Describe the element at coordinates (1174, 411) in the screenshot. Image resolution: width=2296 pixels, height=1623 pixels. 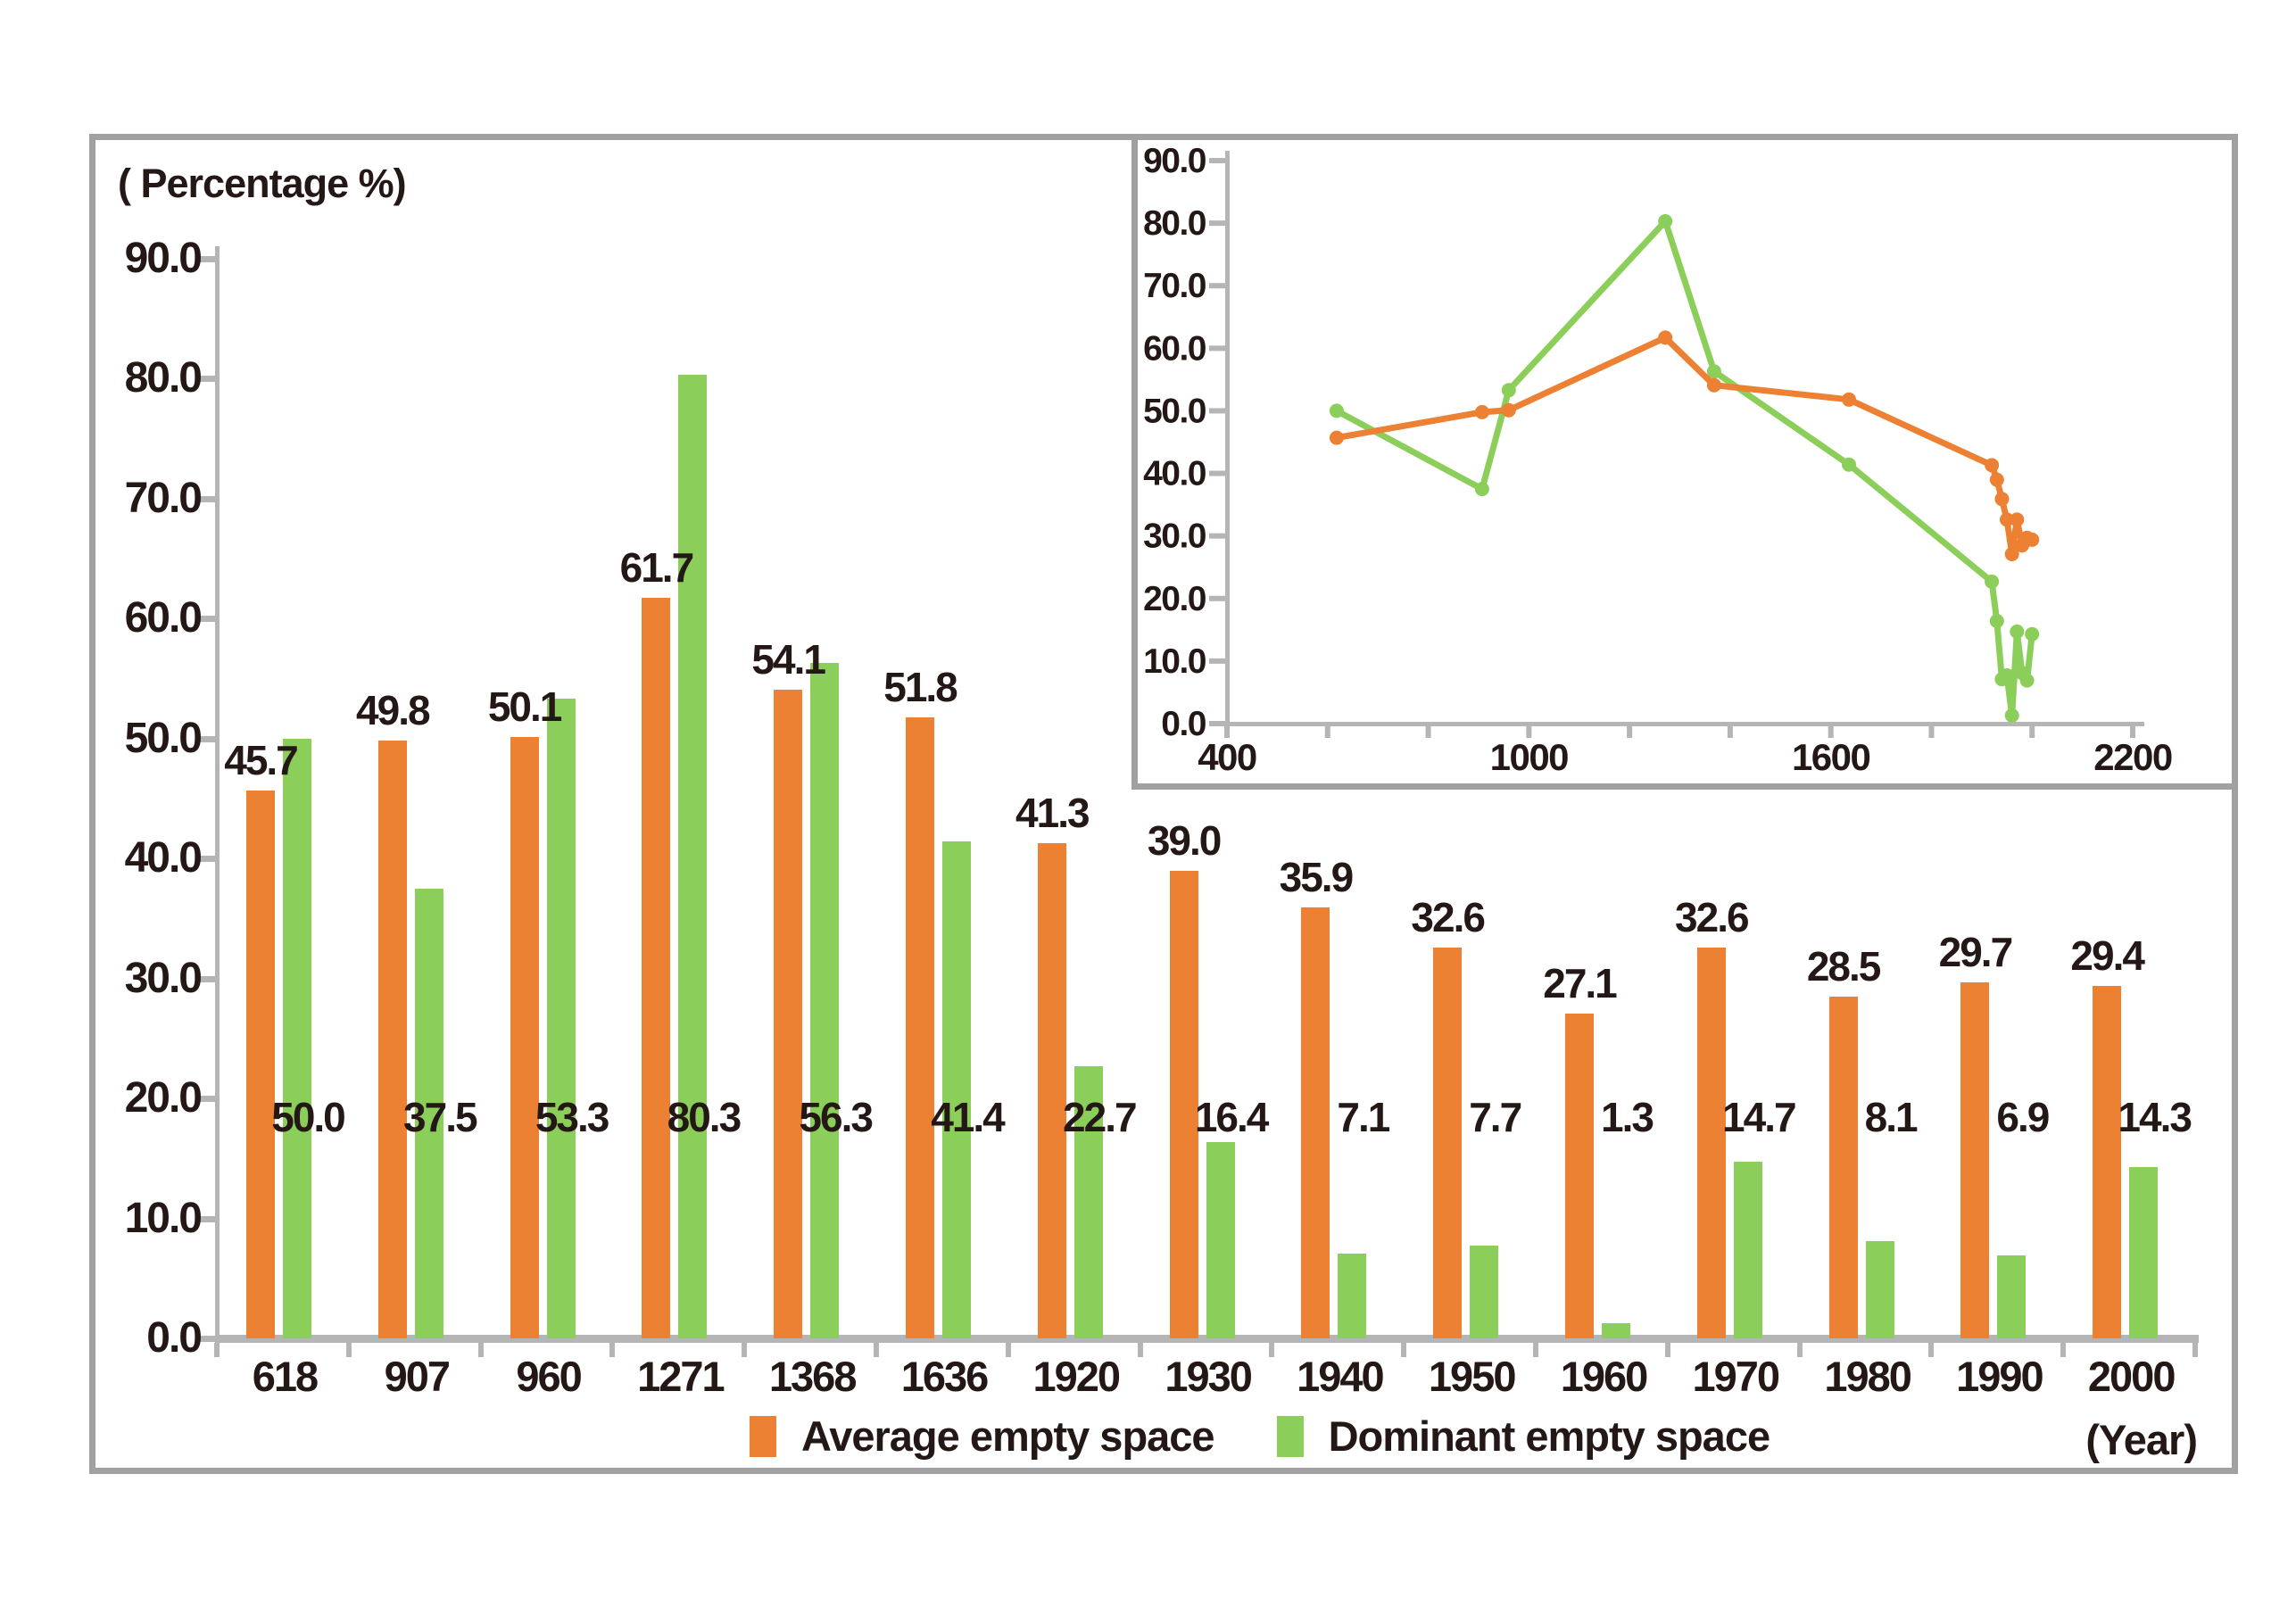
I see `inset-y-tick-label: 50.0` at that location.